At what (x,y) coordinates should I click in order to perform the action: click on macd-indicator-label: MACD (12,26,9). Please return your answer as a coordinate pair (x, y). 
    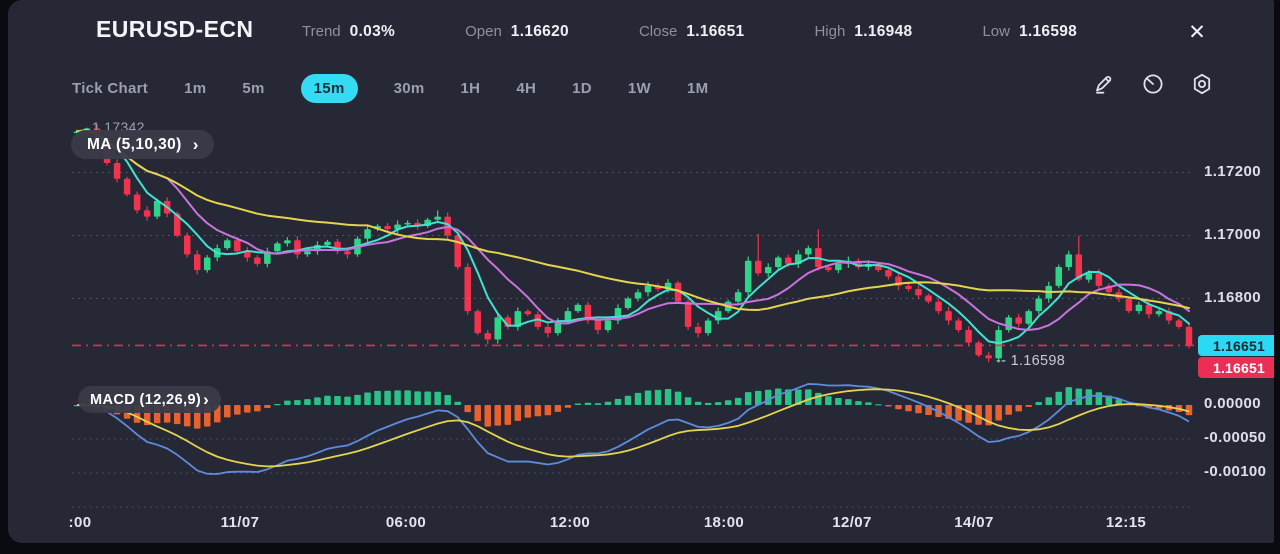
    Looking at the image, I should click on (146, 399).